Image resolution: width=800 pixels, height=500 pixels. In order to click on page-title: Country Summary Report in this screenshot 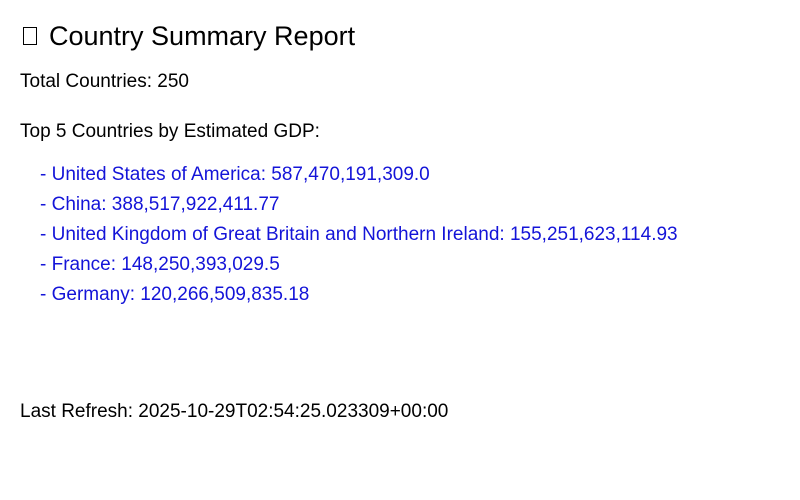, I will do `click(187, 36)`.